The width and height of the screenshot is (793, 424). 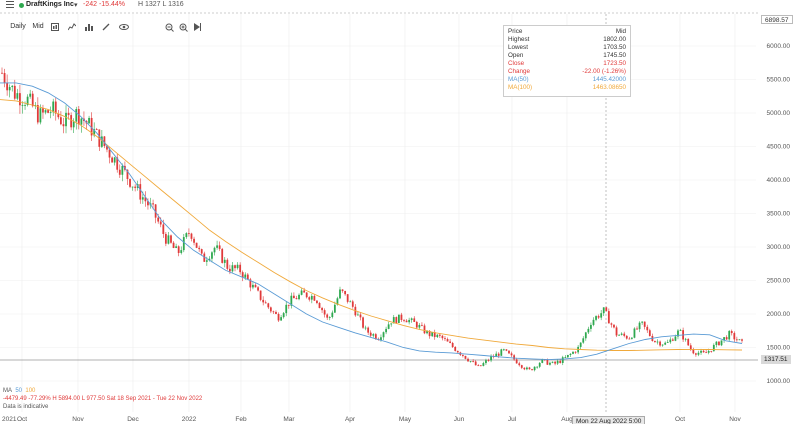 I want to click on price-mid-button: Mid, so click(x=38, y=26).